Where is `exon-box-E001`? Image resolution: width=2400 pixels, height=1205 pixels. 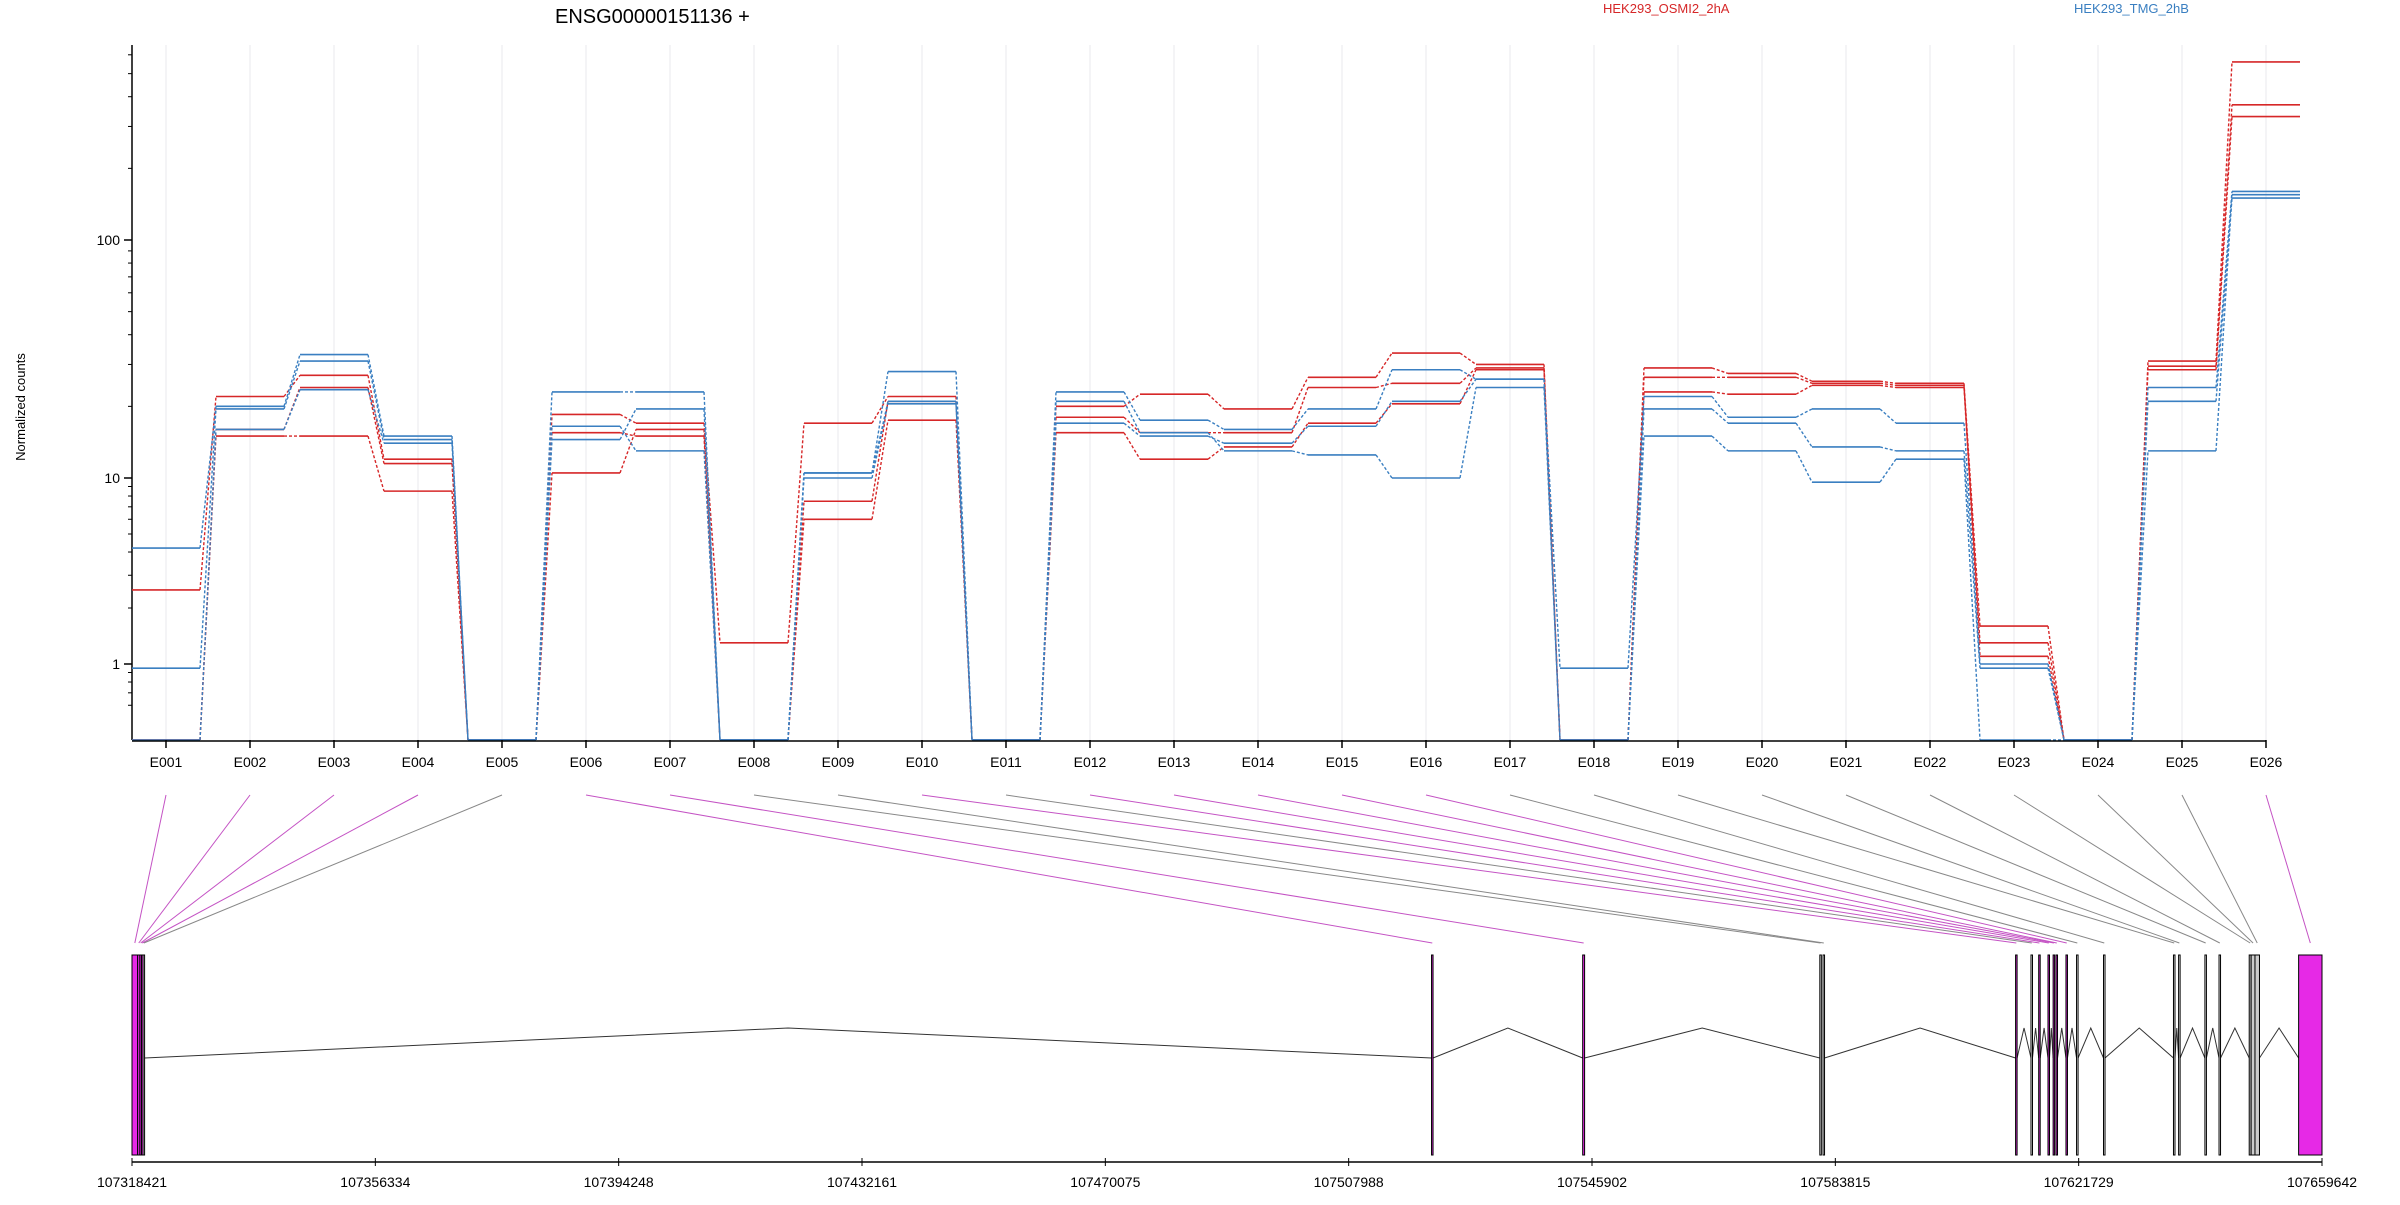
exon-box-E001 is located at coordinates (135, 1055).